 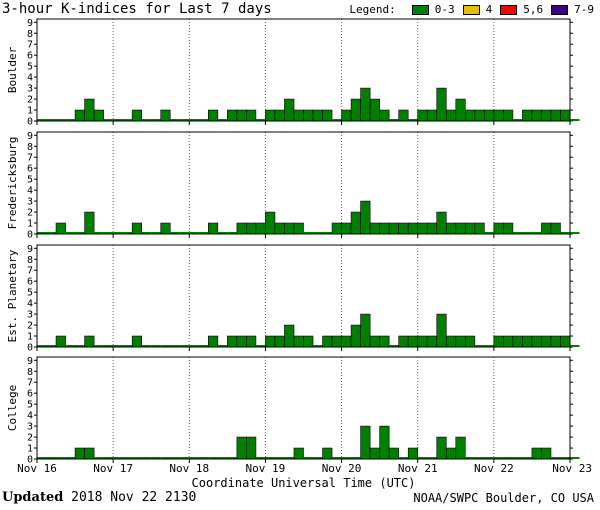 What do you see at coordinates (572, 468) in the screenshot?
I see `x-tick-label: Nov 23` at bounding box center [572, 468].